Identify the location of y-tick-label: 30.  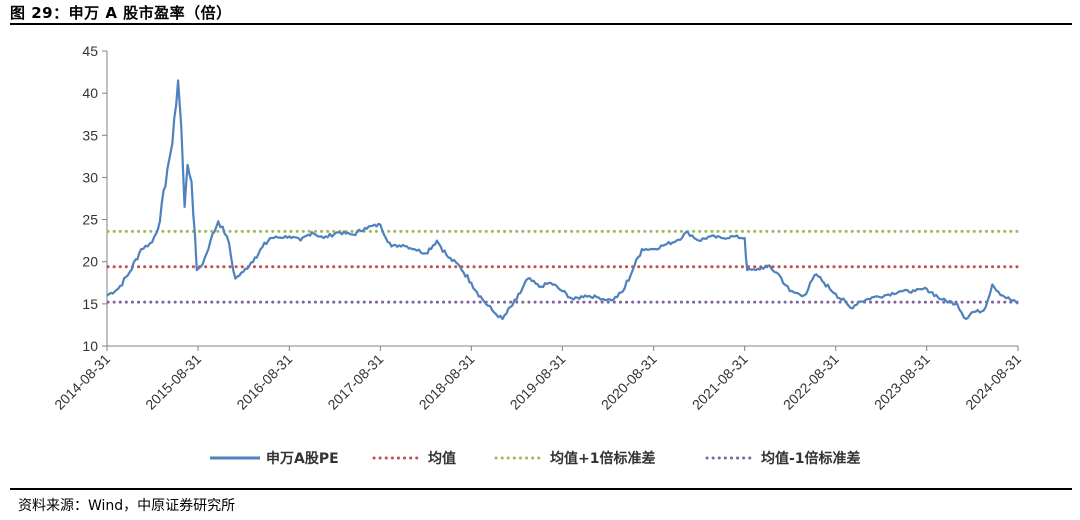
(90, 177).